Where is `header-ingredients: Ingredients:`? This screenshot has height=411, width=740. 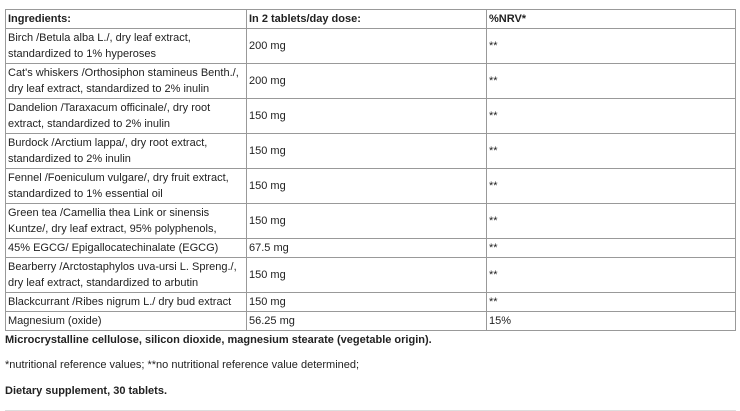
header-ingredients: Ingredients: is located at coordinates (126, 19).